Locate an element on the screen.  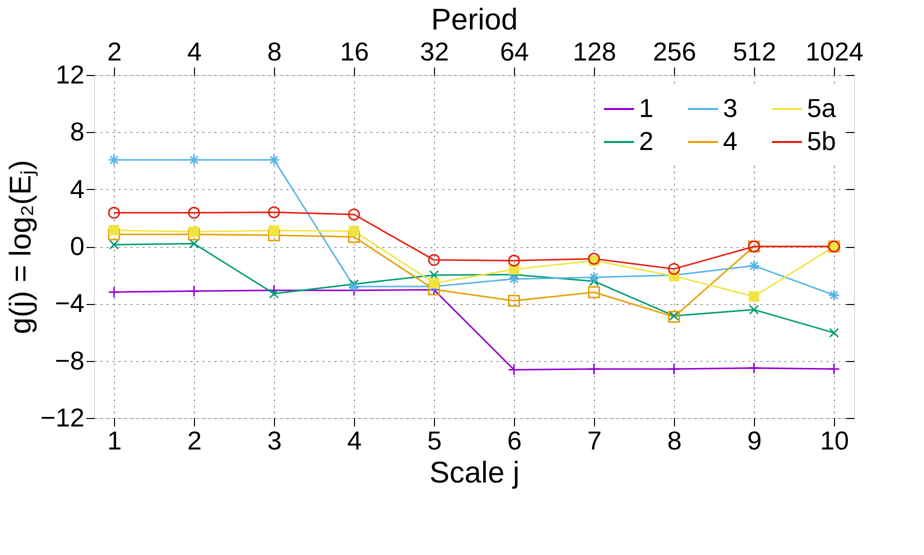
x-tick-label: 4 is located at coordinates (354, 441).